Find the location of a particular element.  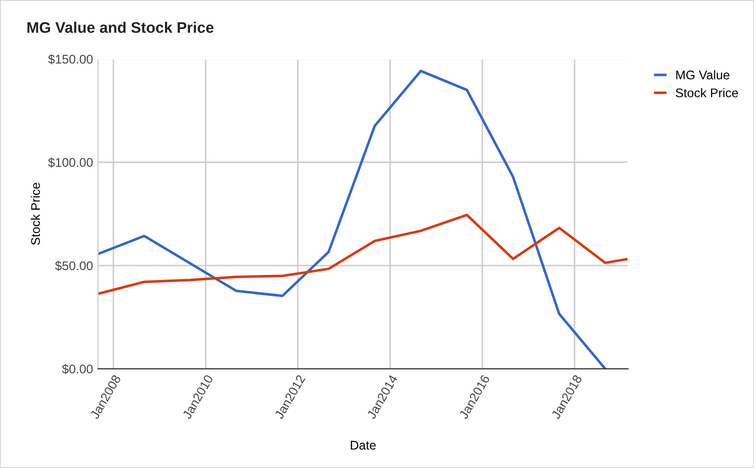

y-tick-label: $0.00 is located at coordinates (77, 369).